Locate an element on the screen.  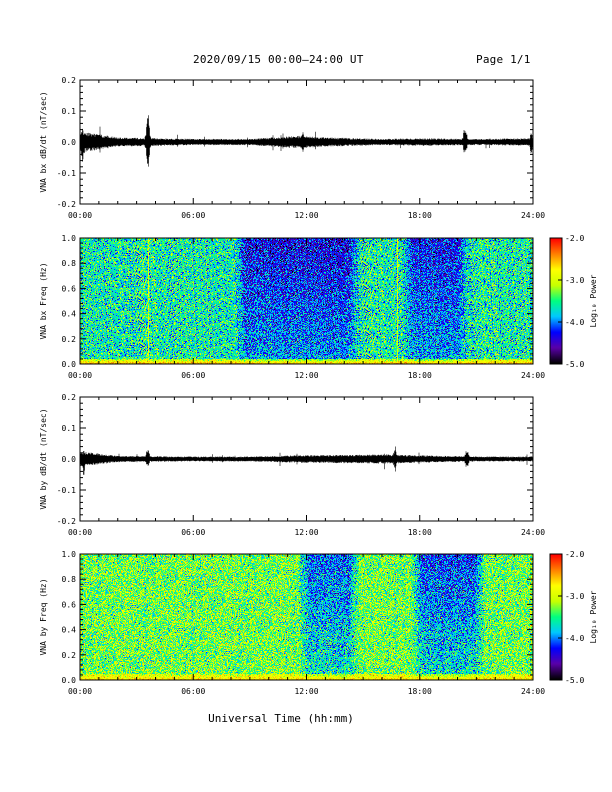
bx-colorbar is located at coordinates (556, 301).